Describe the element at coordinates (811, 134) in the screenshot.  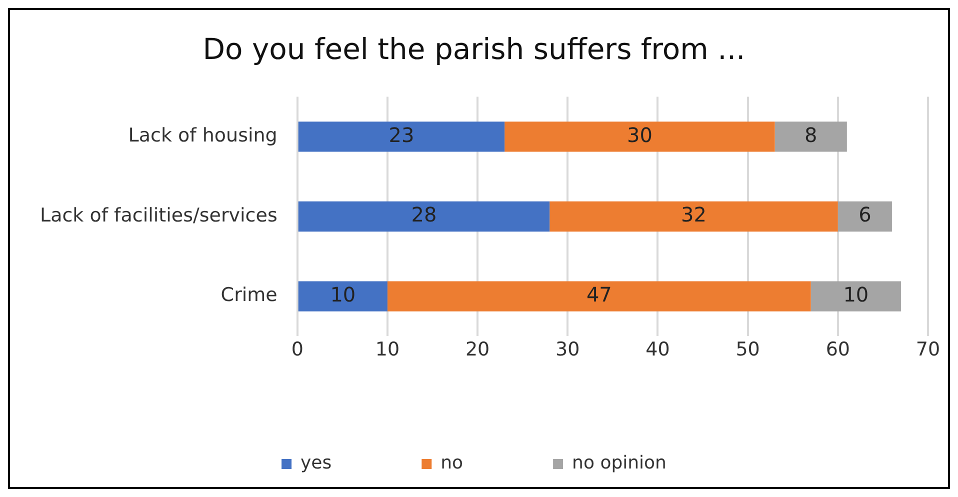
I see `data-label: 8` at that location.